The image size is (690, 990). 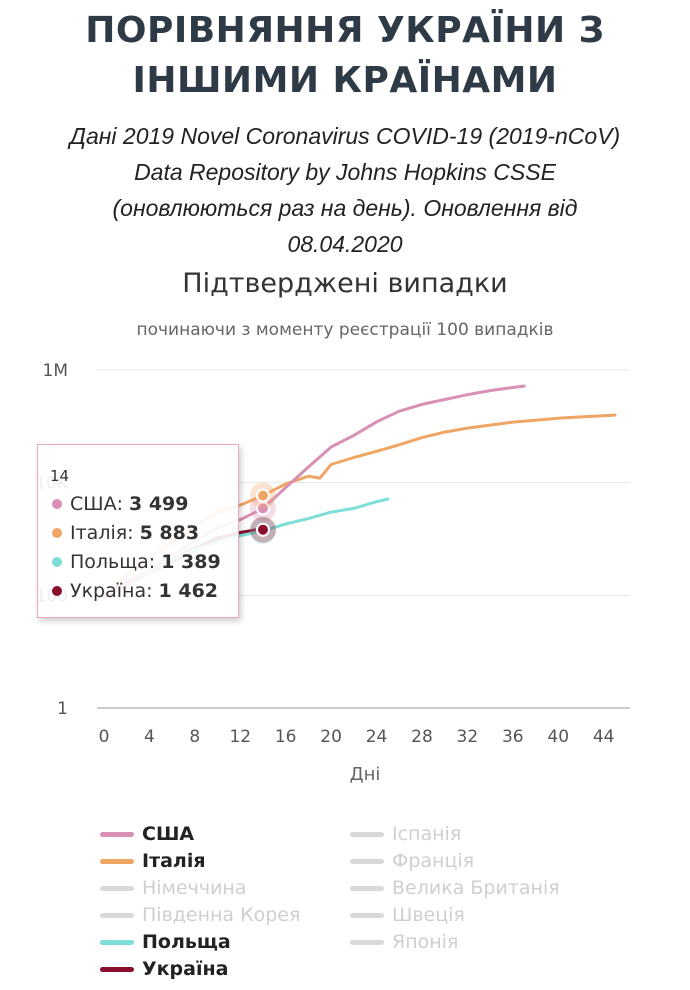 I want to click on hover-markers, so click(x=262, y=513).